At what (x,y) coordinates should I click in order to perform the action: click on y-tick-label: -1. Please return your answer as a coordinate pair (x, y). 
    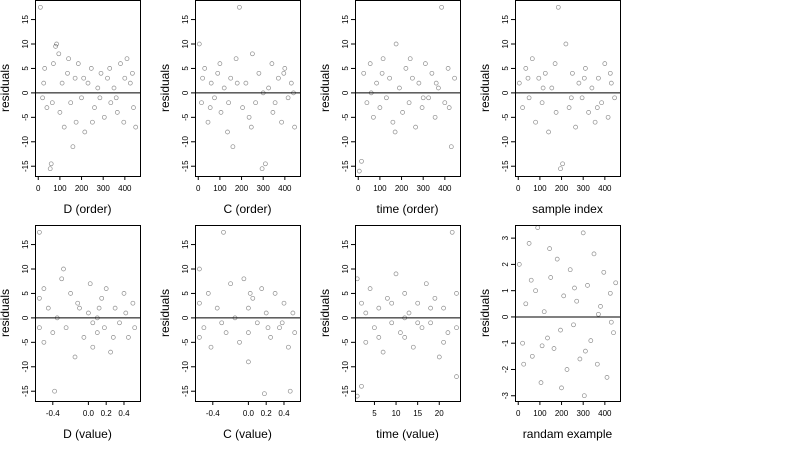
    Looking at the image, I should click on (505, 343).